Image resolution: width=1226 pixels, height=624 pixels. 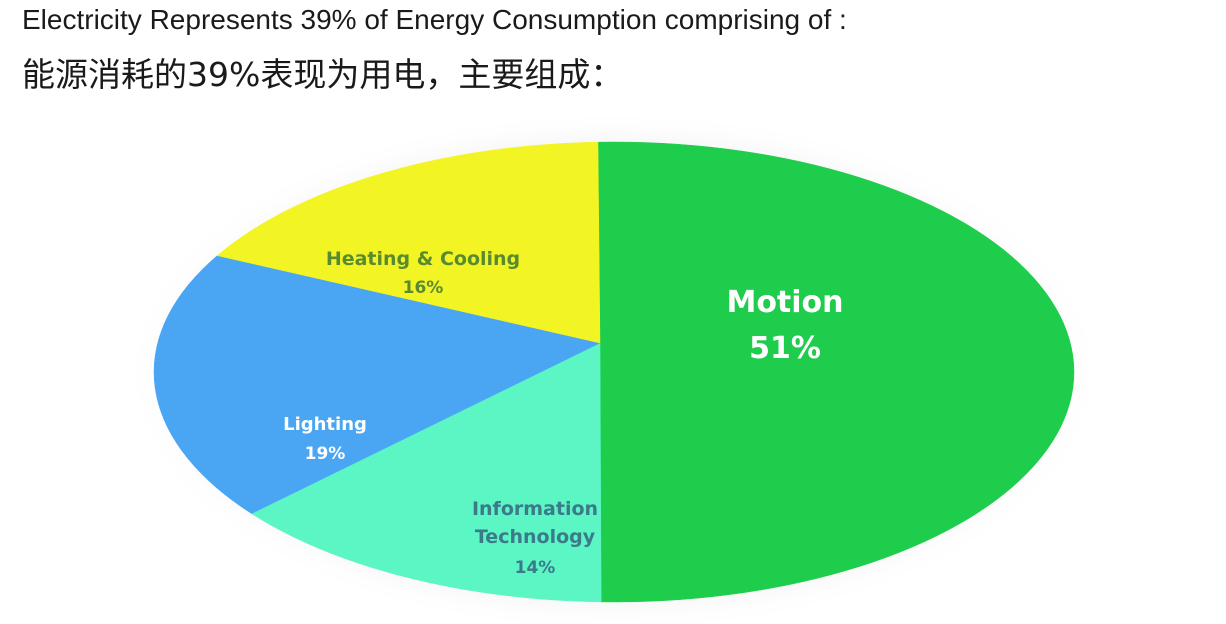 What do you see at coordinates (785, 348) in the screenshot?
I see `slice-value-motion: 51%` at bounding box center [785, 348].